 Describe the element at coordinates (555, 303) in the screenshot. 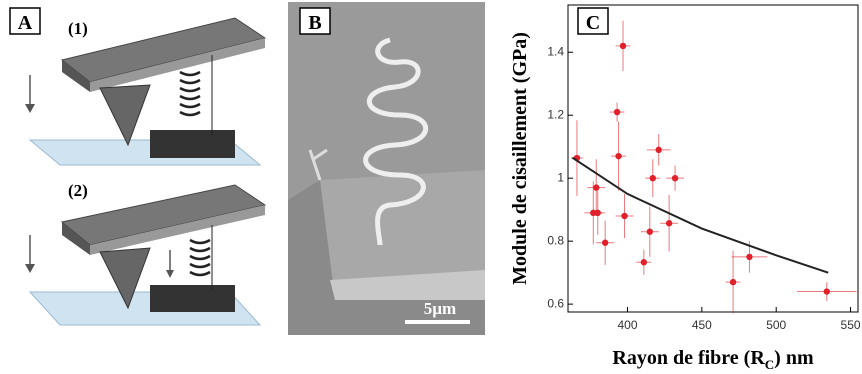

I see `y-tick-label: 0.6` at that location.